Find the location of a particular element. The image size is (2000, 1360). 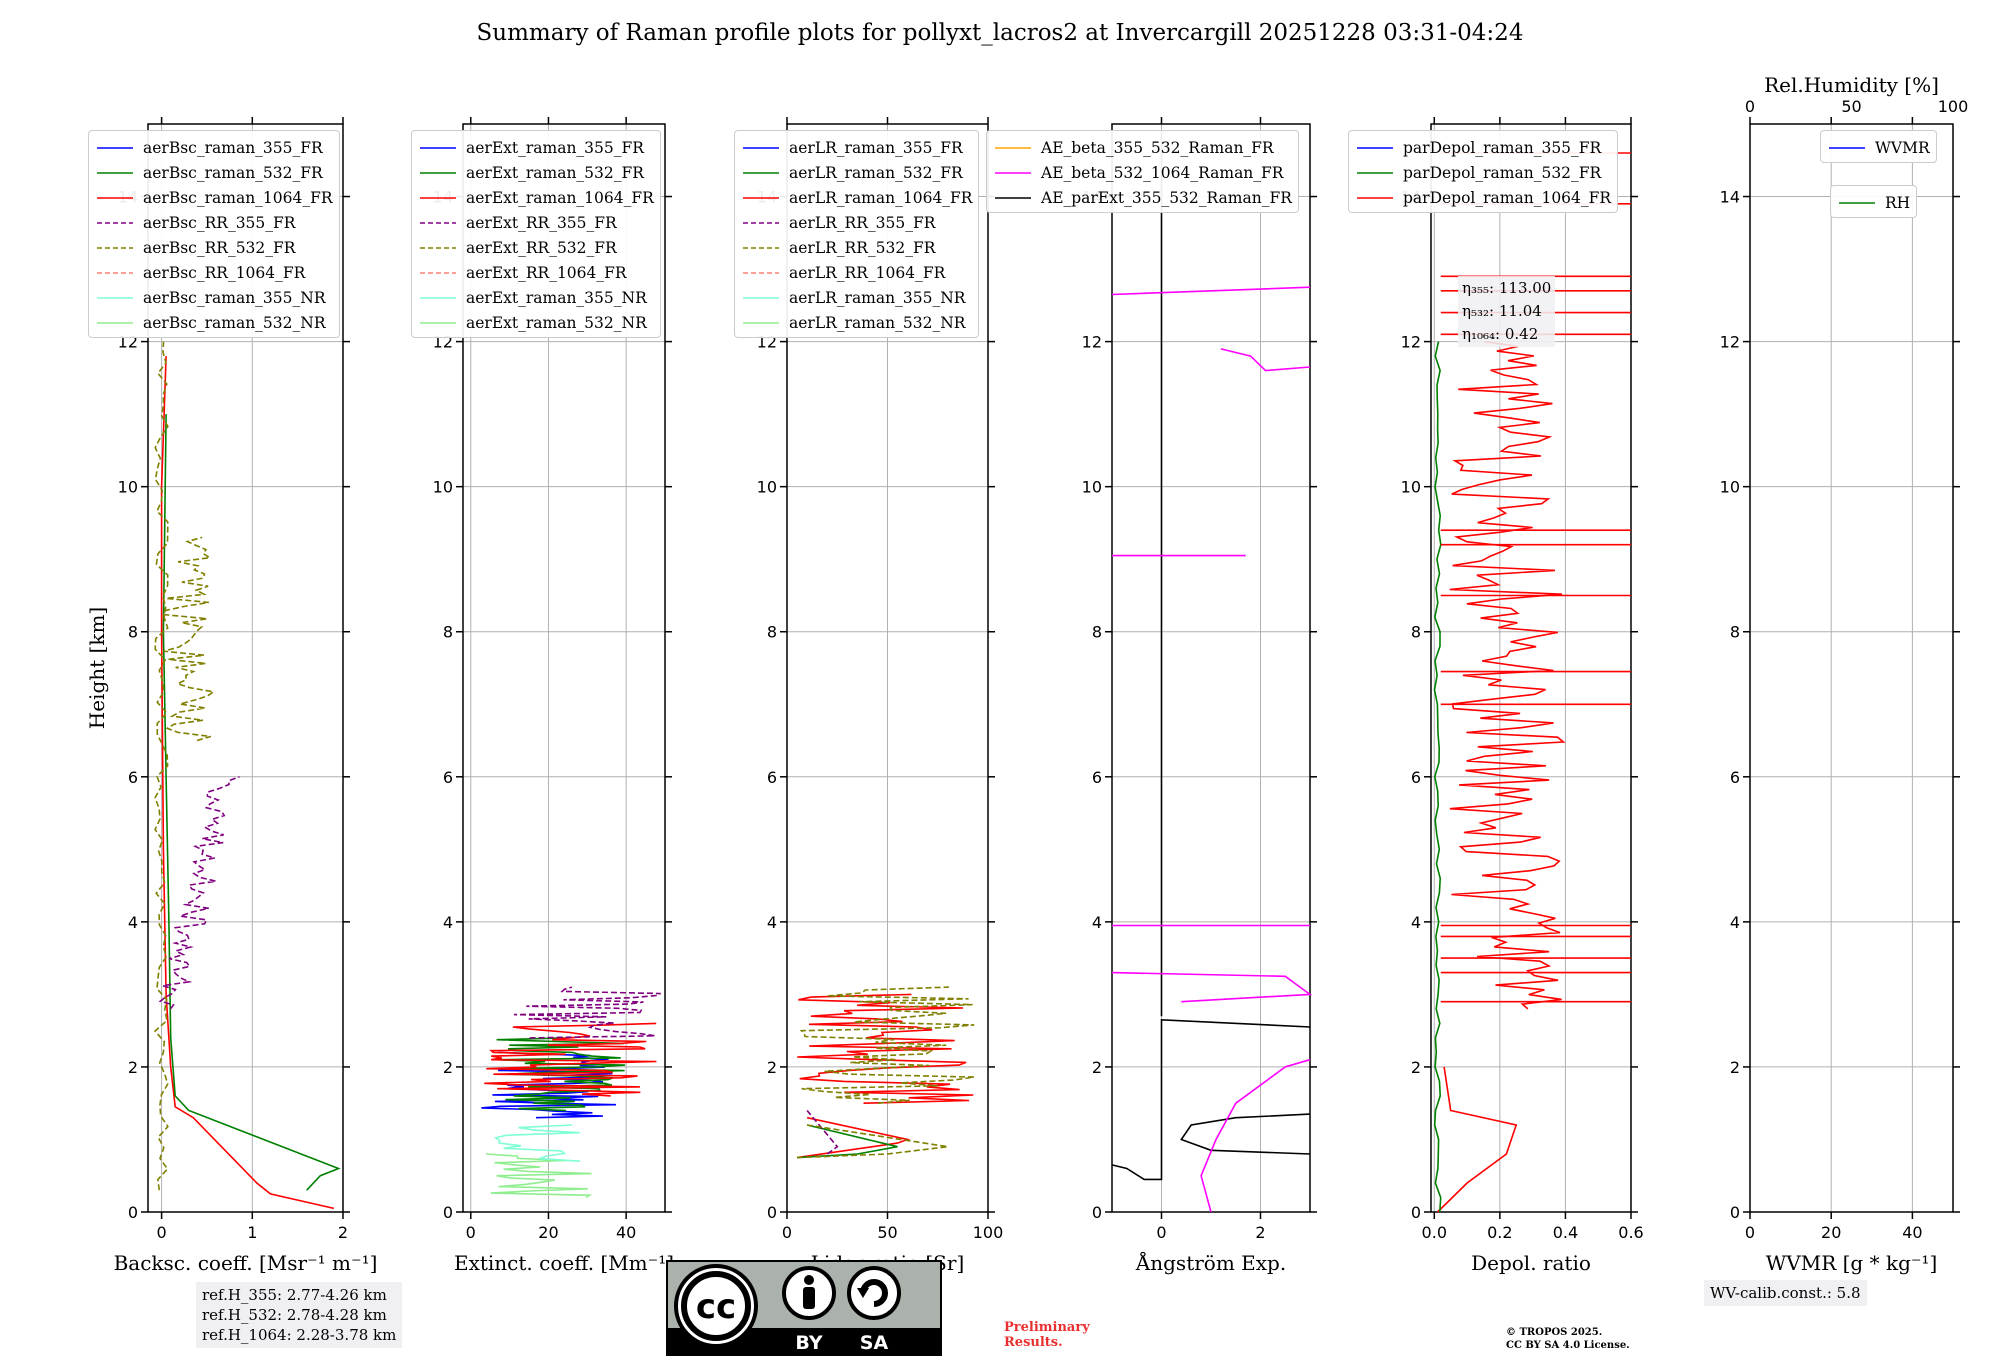

panel-depolarization-xlabel: Depol. ratio is located at coordinates (1531, 1263).